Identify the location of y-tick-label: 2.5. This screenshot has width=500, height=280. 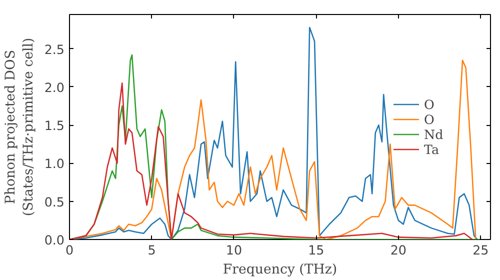
(54, 49).